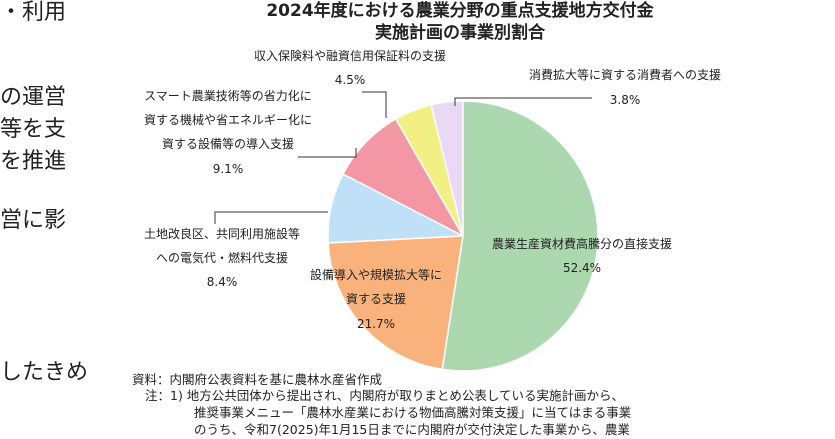 Image resolution: width=835 pixels, height=439 pixels. Describe the element at coordinates (350, 80) in the screenshot. I see `value-label: 4.5%` at that location.